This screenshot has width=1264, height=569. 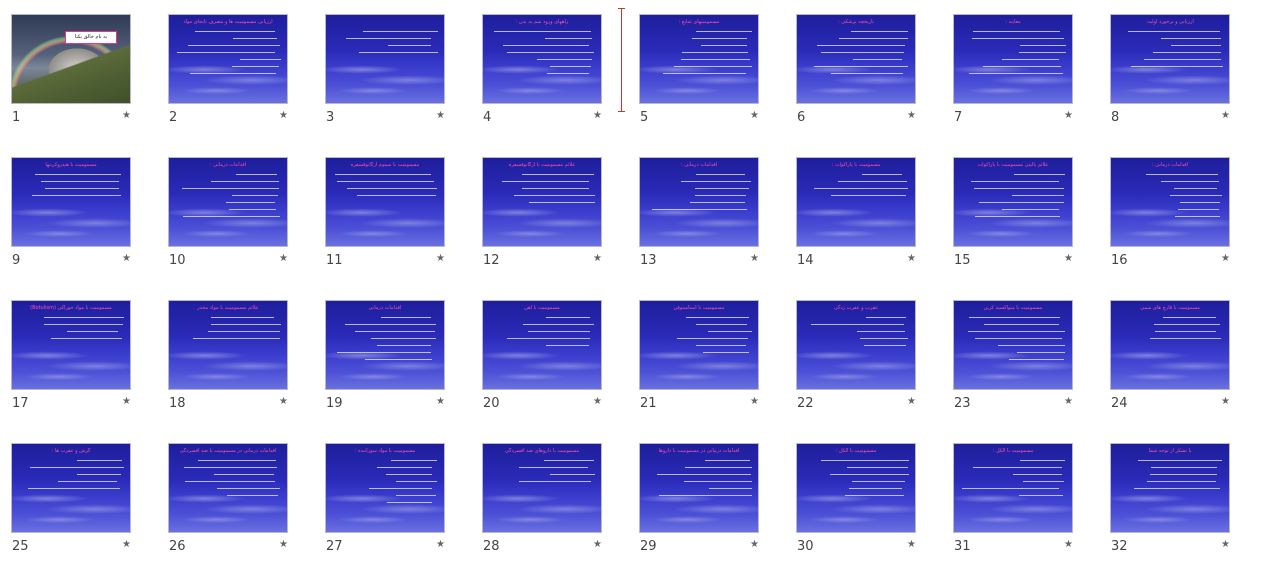 I want to click on slide-preview: گزش و عقرب ها :, so click(x=71, y=488).